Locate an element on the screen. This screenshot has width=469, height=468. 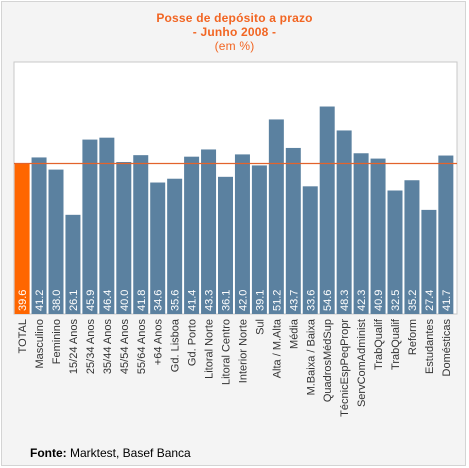
value-label-3: 26.1 is located at coordinates (74, 300).